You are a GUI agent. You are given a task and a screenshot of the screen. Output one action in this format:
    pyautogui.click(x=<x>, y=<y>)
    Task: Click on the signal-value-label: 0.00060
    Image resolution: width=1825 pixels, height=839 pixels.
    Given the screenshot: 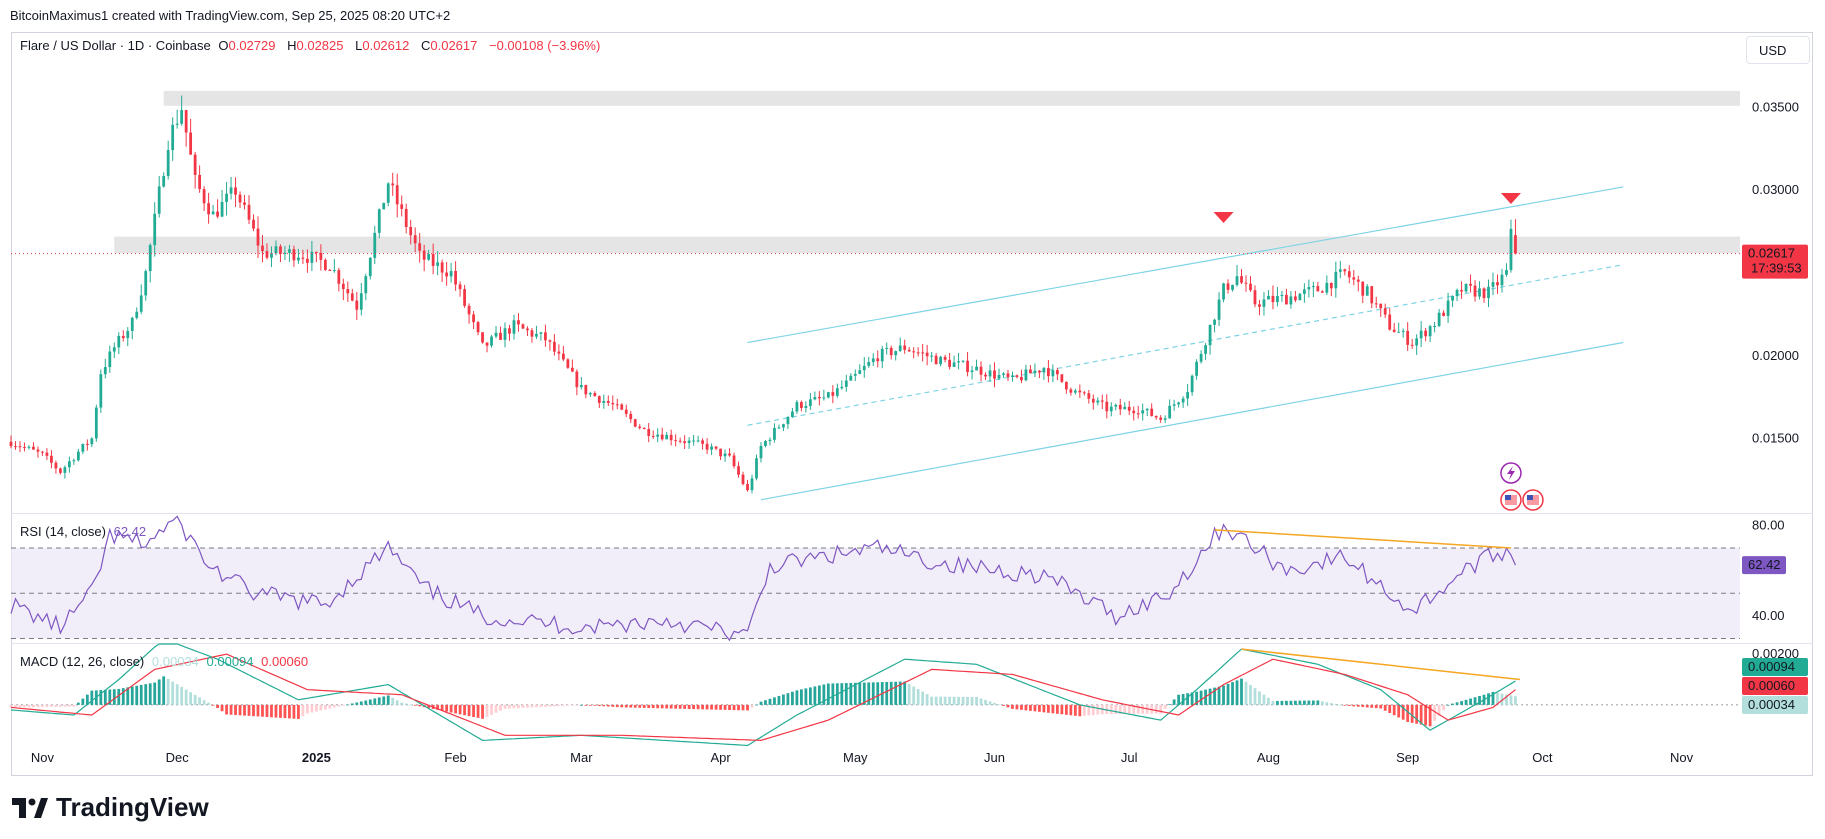 What is the action you would take?
    pyautogui.click(x=1771, y=685)
    